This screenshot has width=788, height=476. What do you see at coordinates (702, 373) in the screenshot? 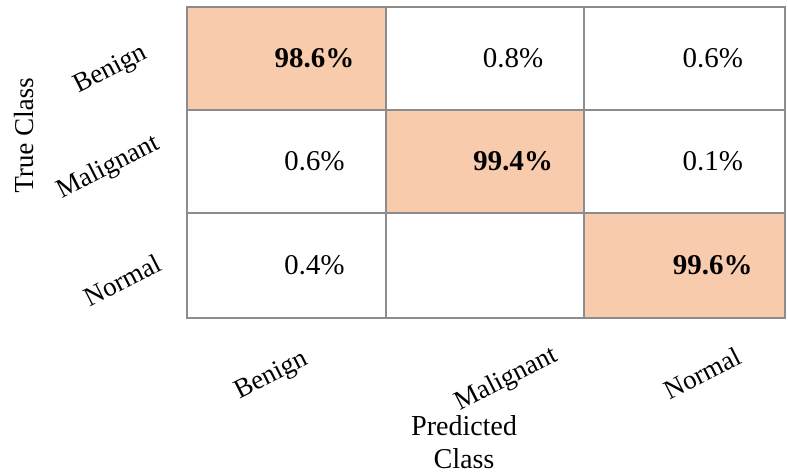
I see `col-label-normal: Normal` at bounding box center [702, 373].